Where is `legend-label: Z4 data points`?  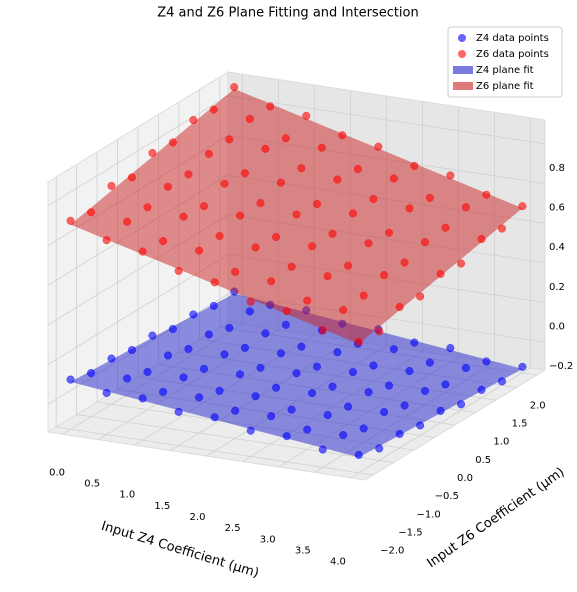
legend-label: Z4 data points is located at coordinates (512, 38).